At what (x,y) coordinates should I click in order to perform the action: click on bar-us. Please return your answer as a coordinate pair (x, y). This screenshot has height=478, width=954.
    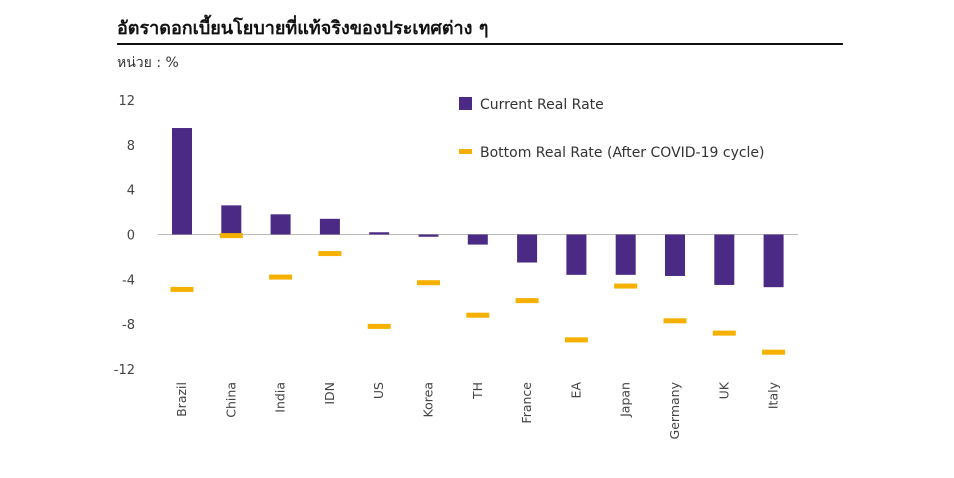
    Looking at the image, I should click on (379, 233).